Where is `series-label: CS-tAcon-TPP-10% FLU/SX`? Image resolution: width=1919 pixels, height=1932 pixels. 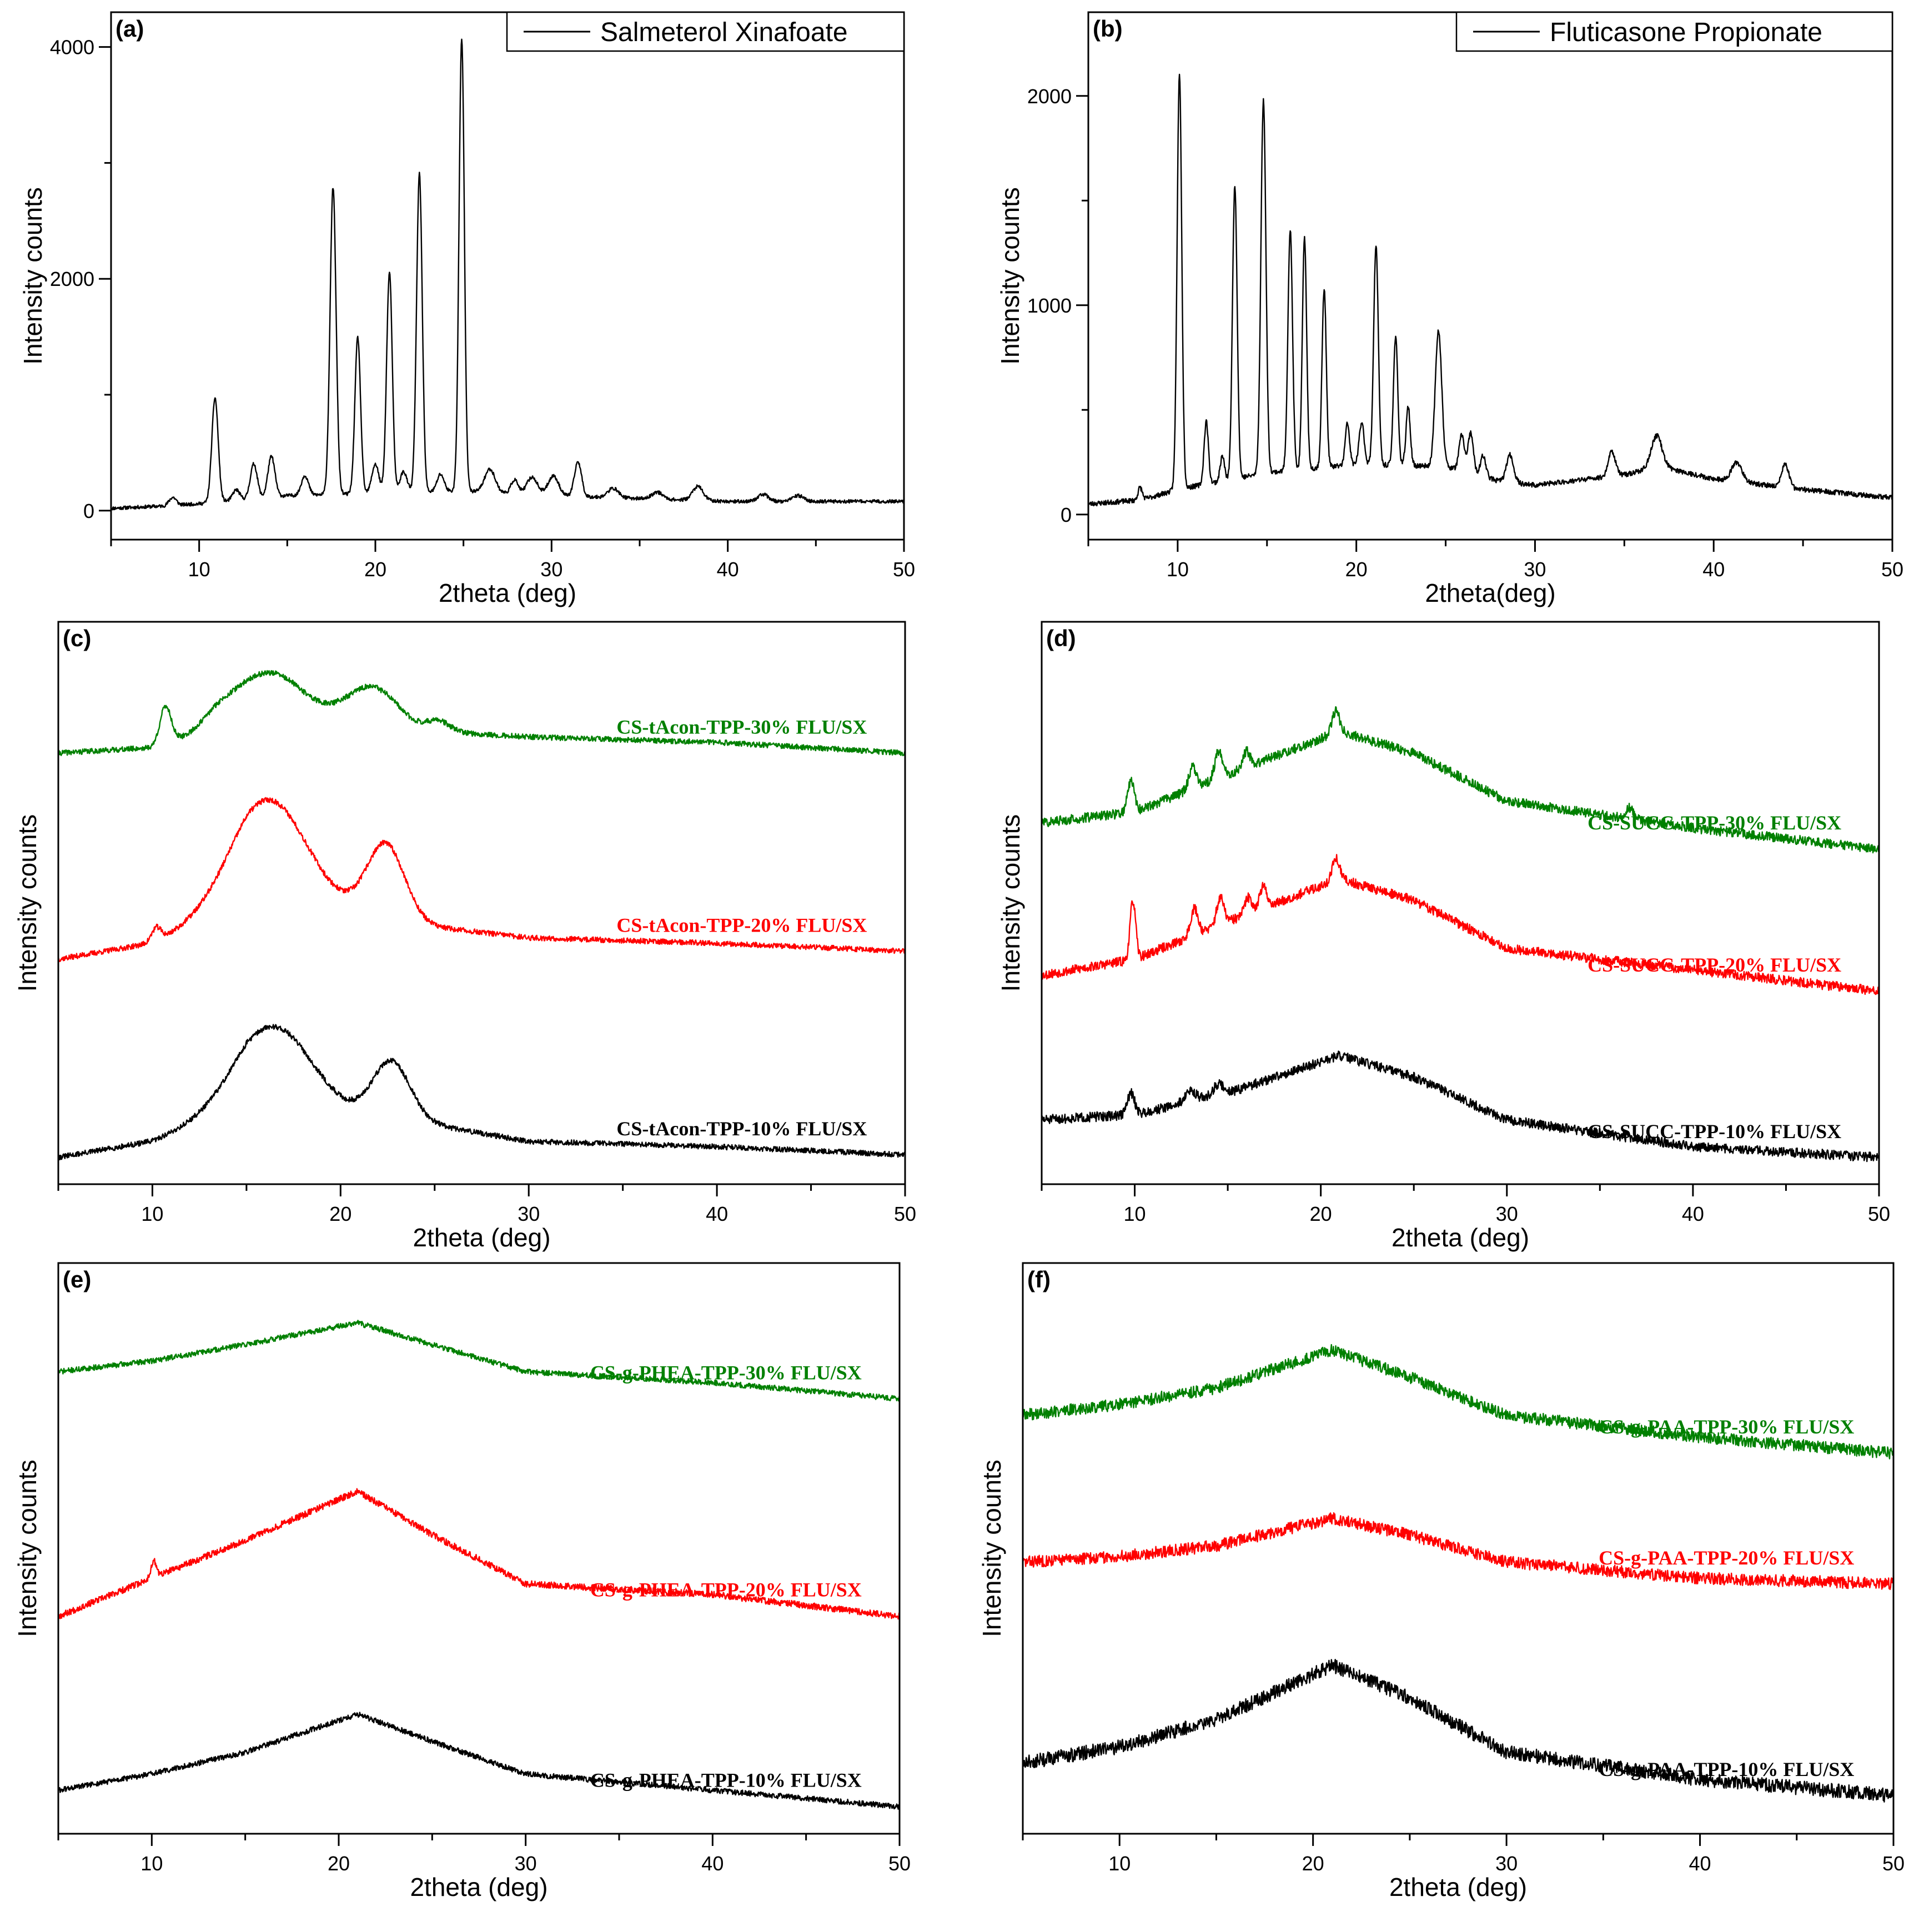
series-label: CS-tAcon-TPP-10% FLU/SX is located at coordinates (742, 1129).